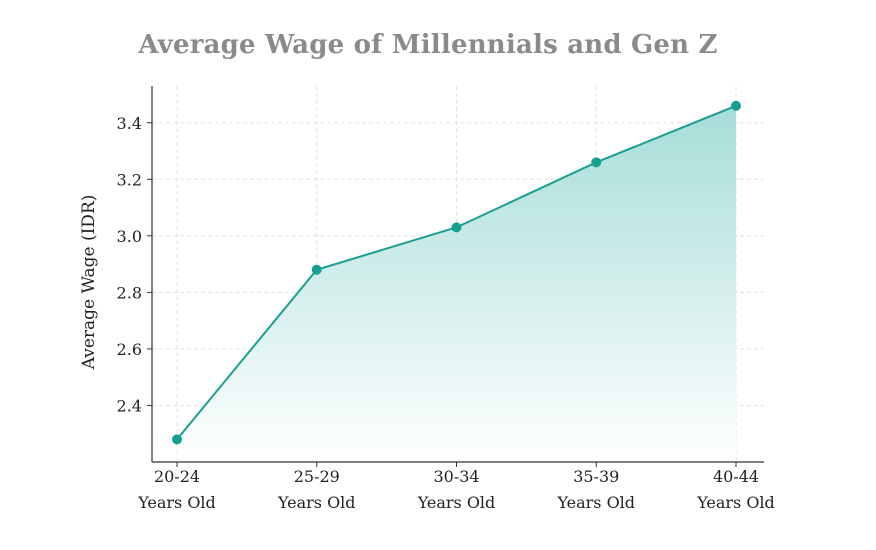  I want to click on y-tick-label: 3.2, so click(129, 179).